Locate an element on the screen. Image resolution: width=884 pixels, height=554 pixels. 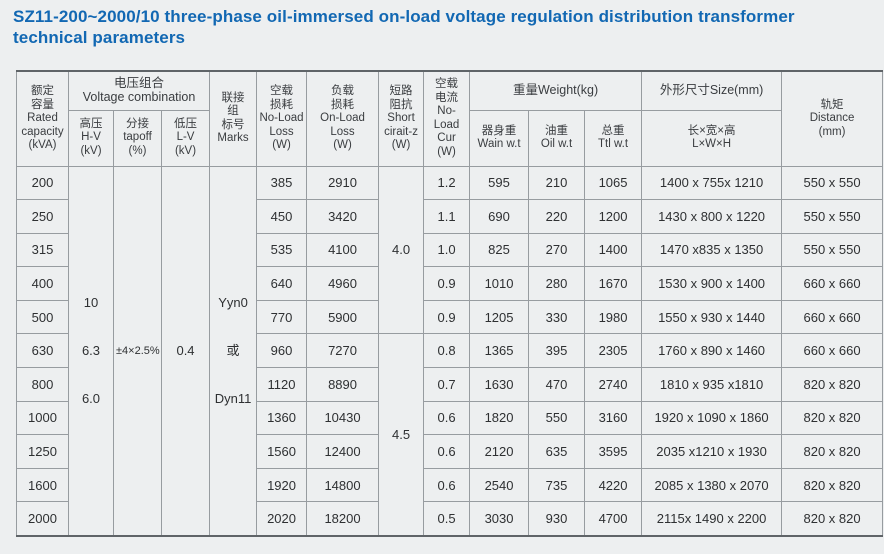
cell-impedance-4-0: 4.0 is located at coordinates (401, 250).